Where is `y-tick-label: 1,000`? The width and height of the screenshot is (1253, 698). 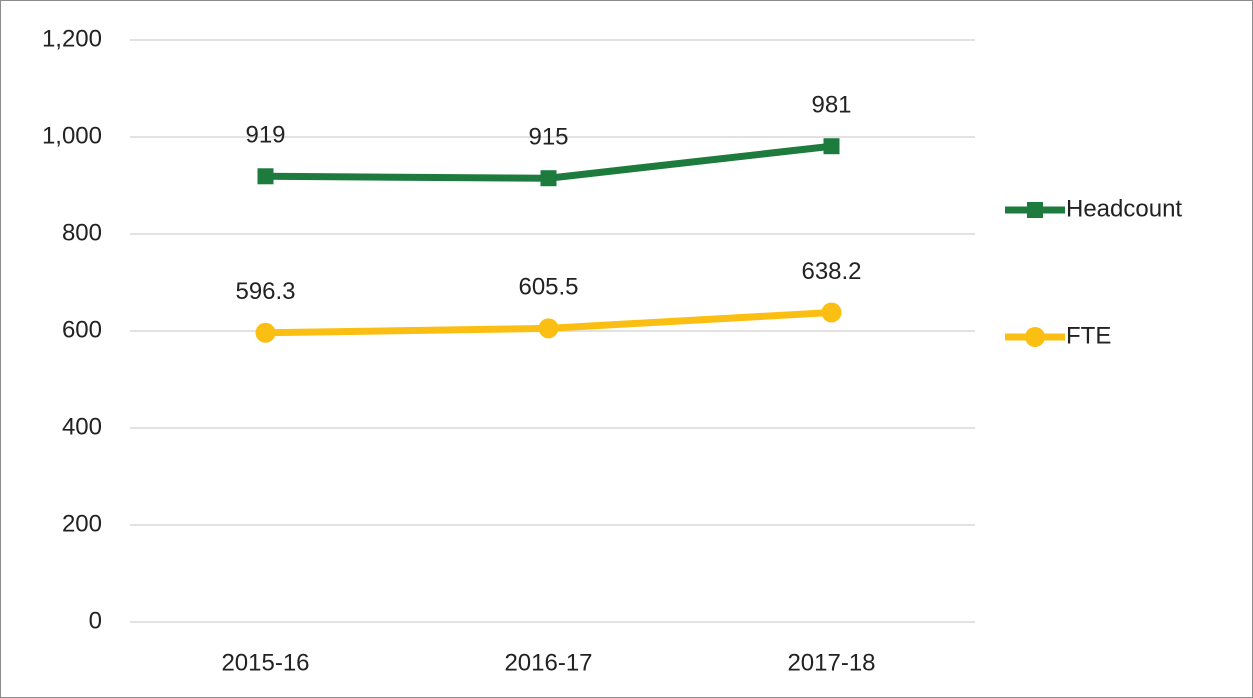 y-tick-label: 1,000 is located at coordinates (72, 135).